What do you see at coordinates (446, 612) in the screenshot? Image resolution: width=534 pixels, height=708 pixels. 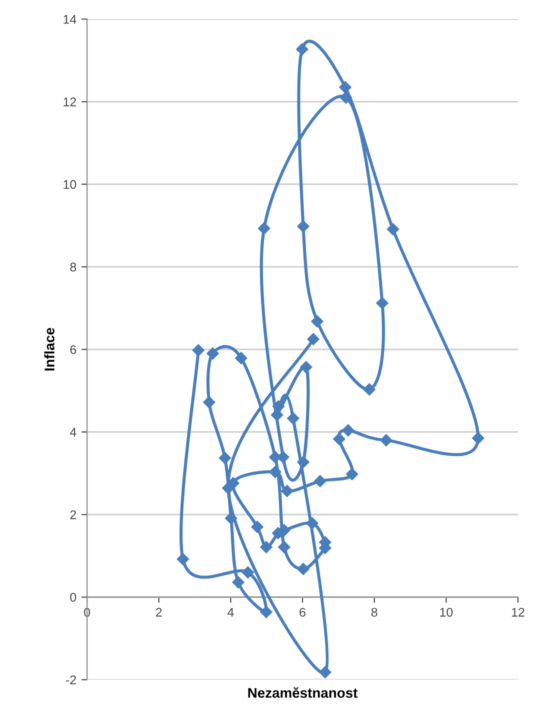 I see `x-tick-label: 10` at bounding box center [446, 612].